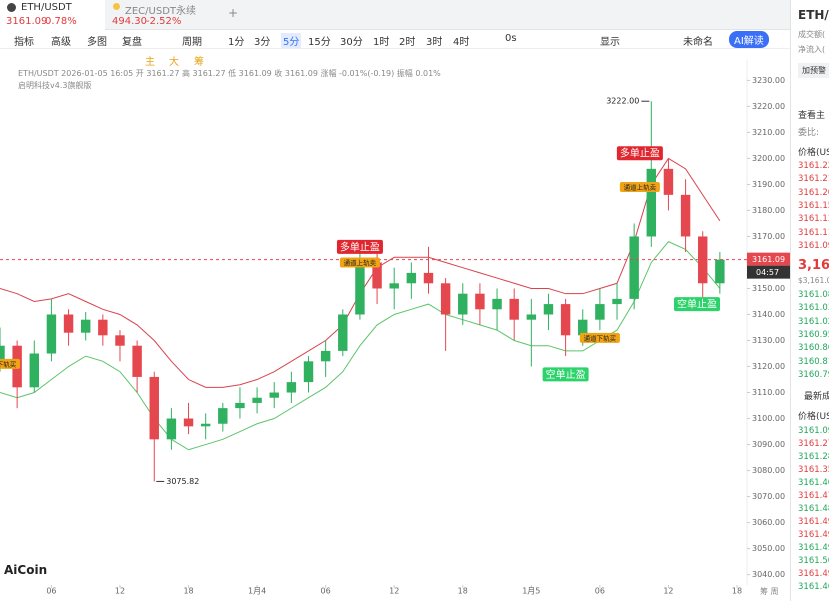  What do you see at coordinates (192, 42) in the screenshot?
I see `tool-period: 周期` at bounding box center [192, 42].